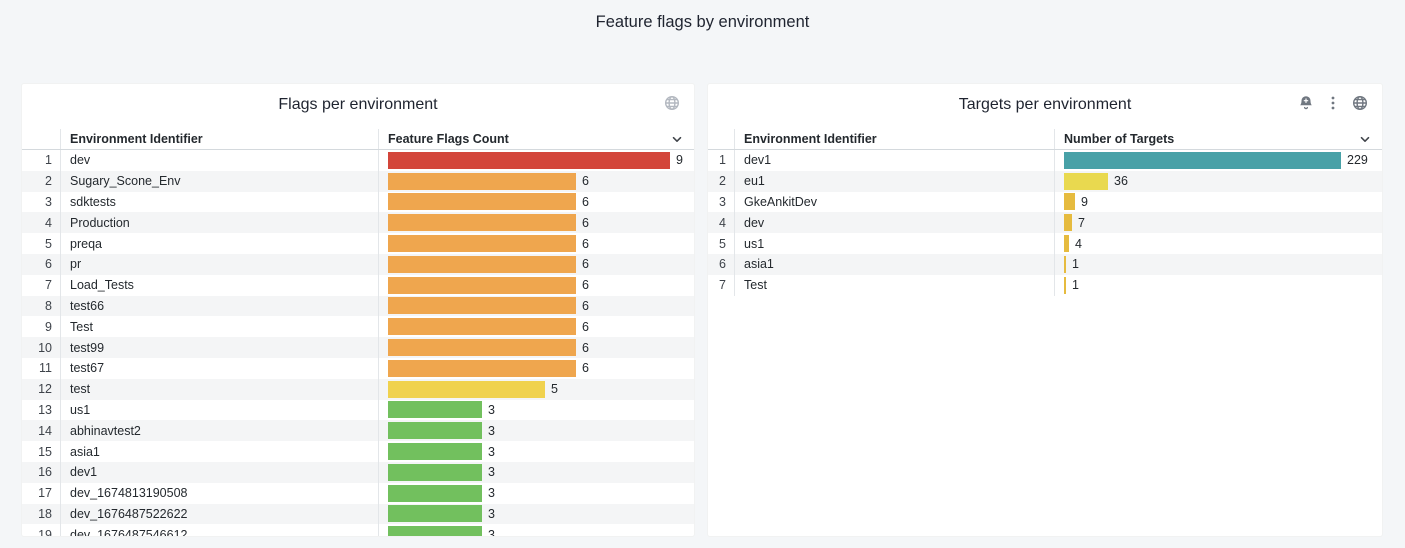 The width and height of the screenshot is (1405, 548). Describe the element at coordinates (722, 264) in the screenshot. I see `row-index: 6` at that location.